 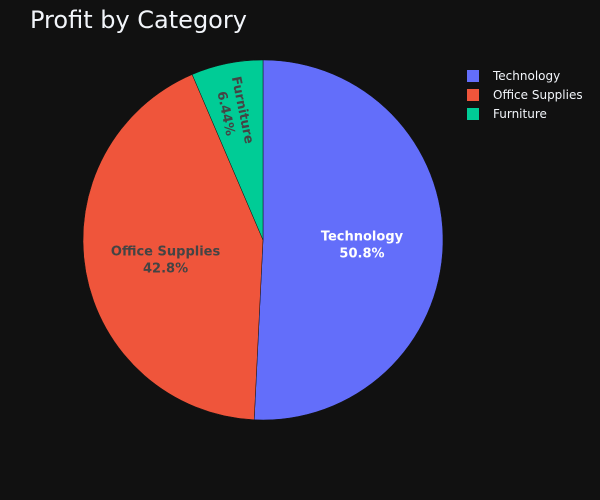 I want to click on legend-label: Office Supplies, so click(x=538, y=94).